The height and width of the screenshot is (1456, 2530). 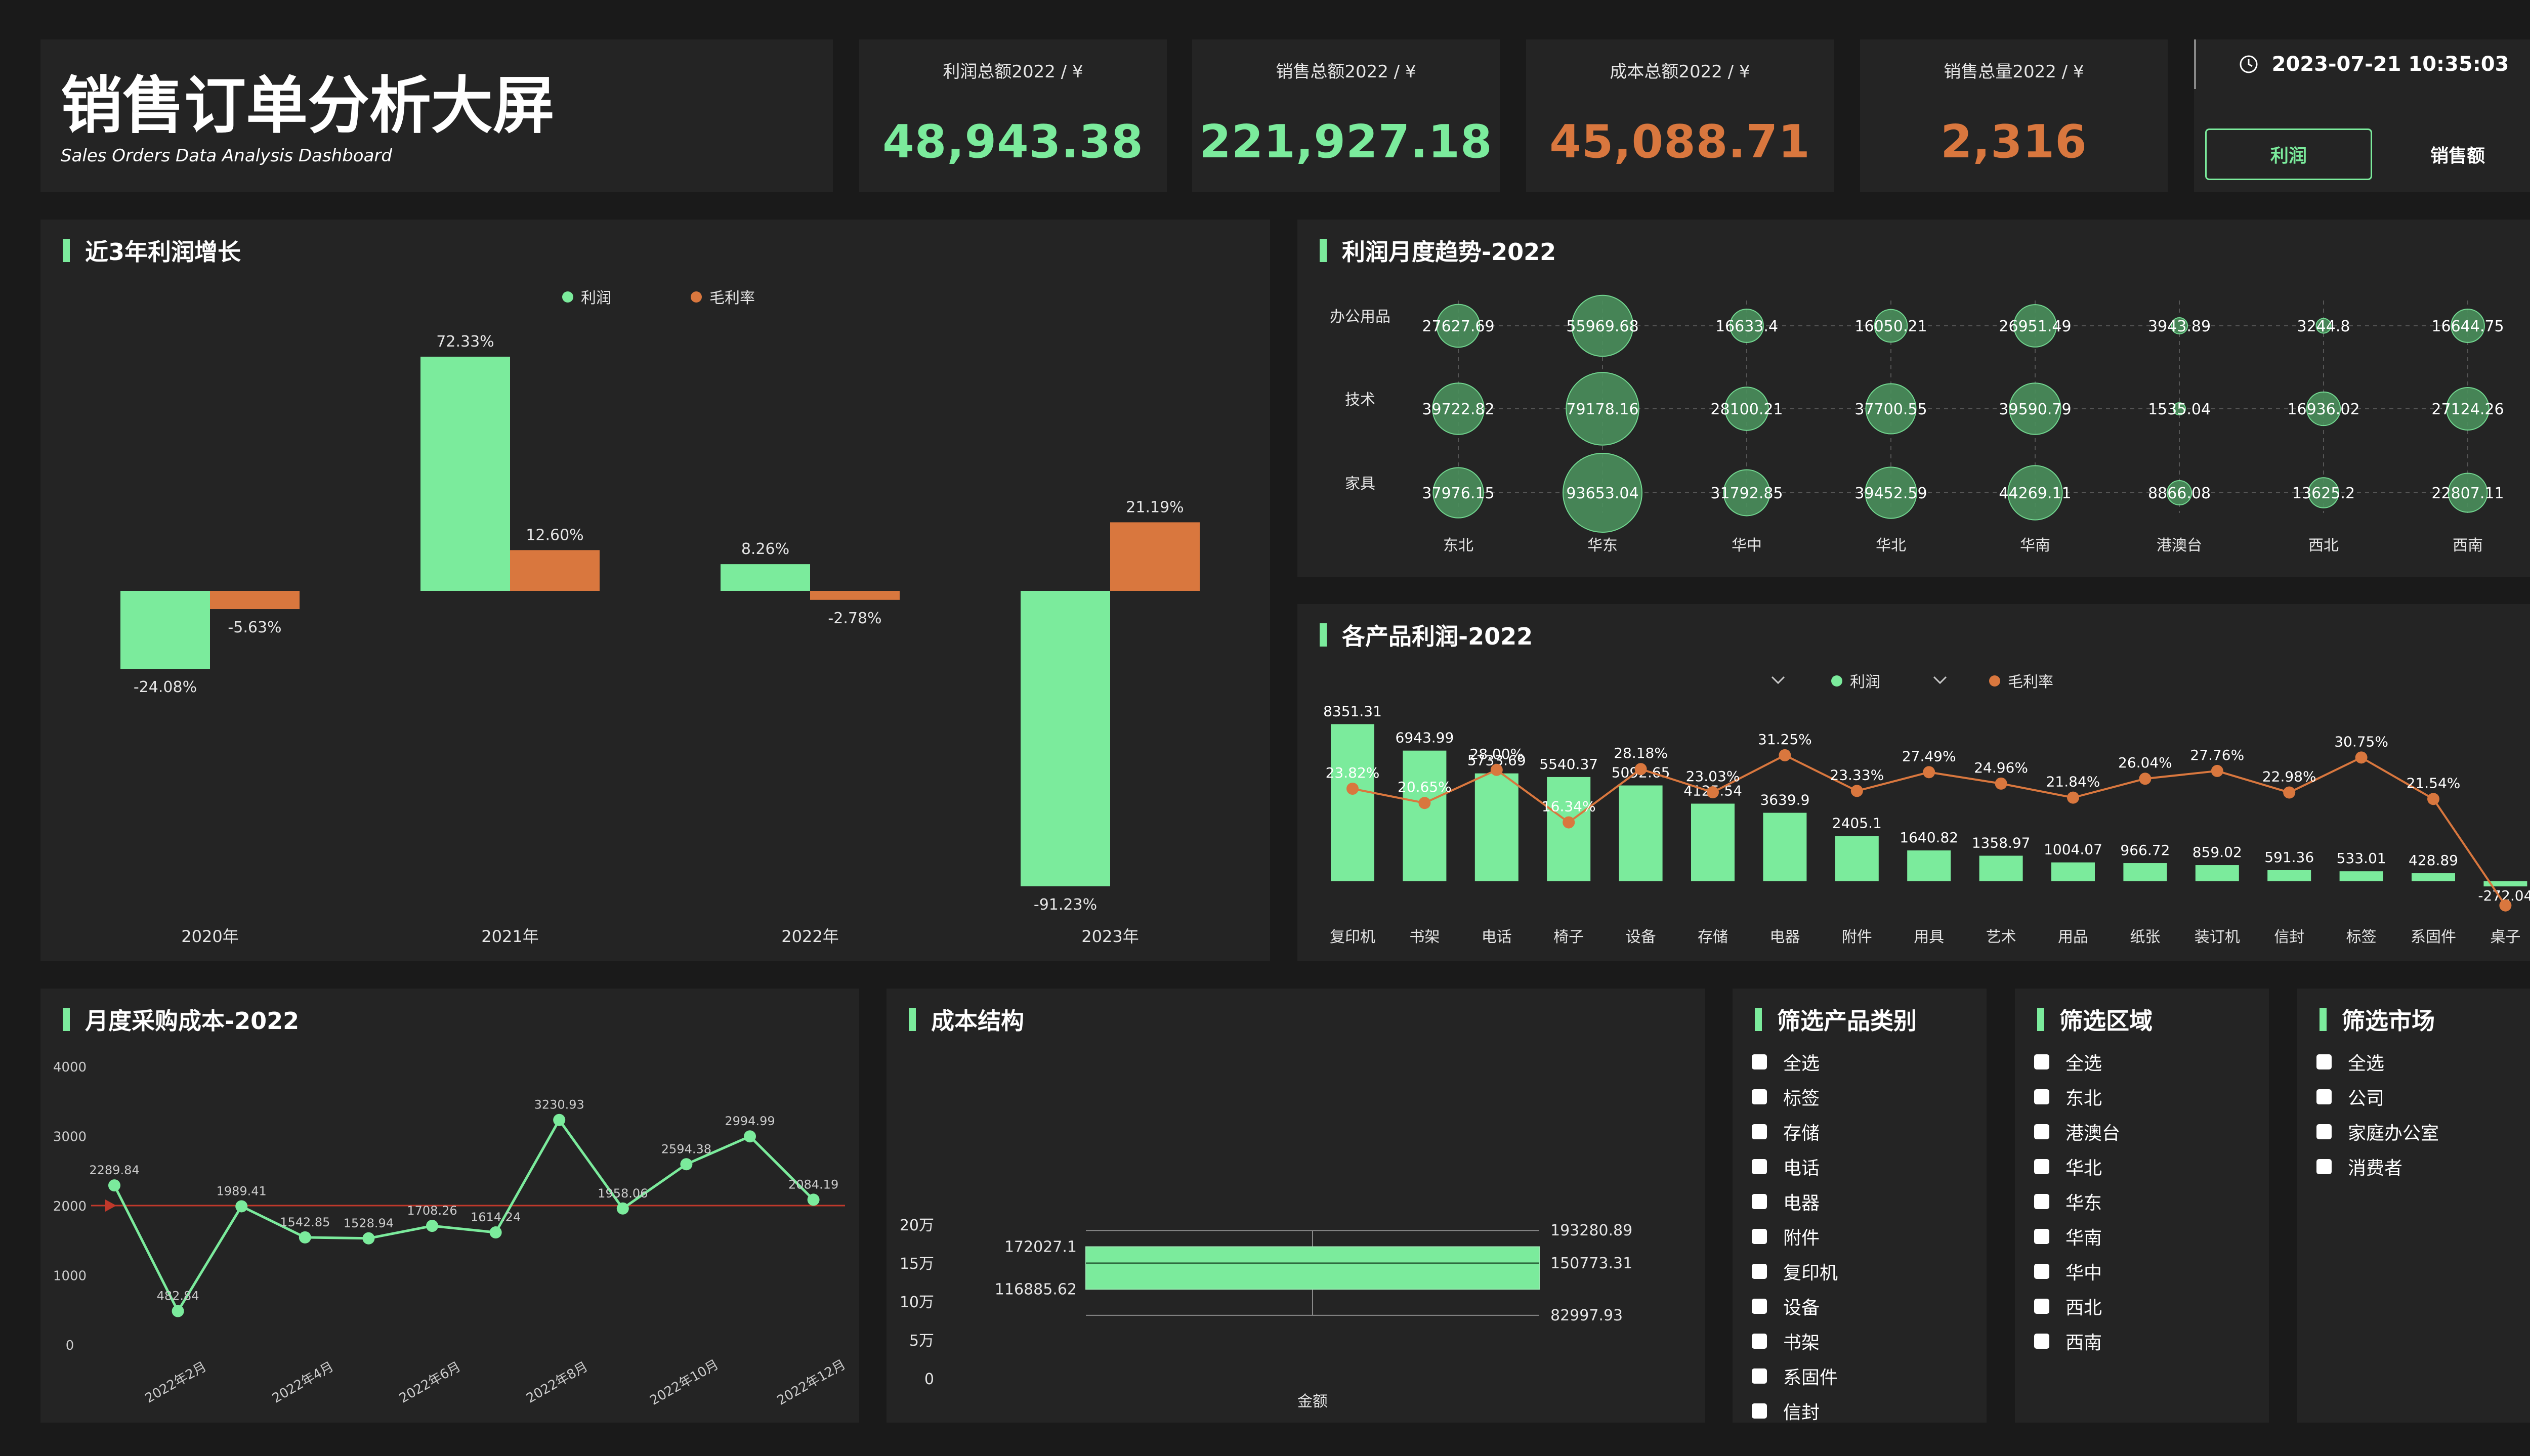 What do you see at coordinates (1795, 1097) in the screenshot?
I see `filter-option: 标签` at bounding box center [1795, 1097].